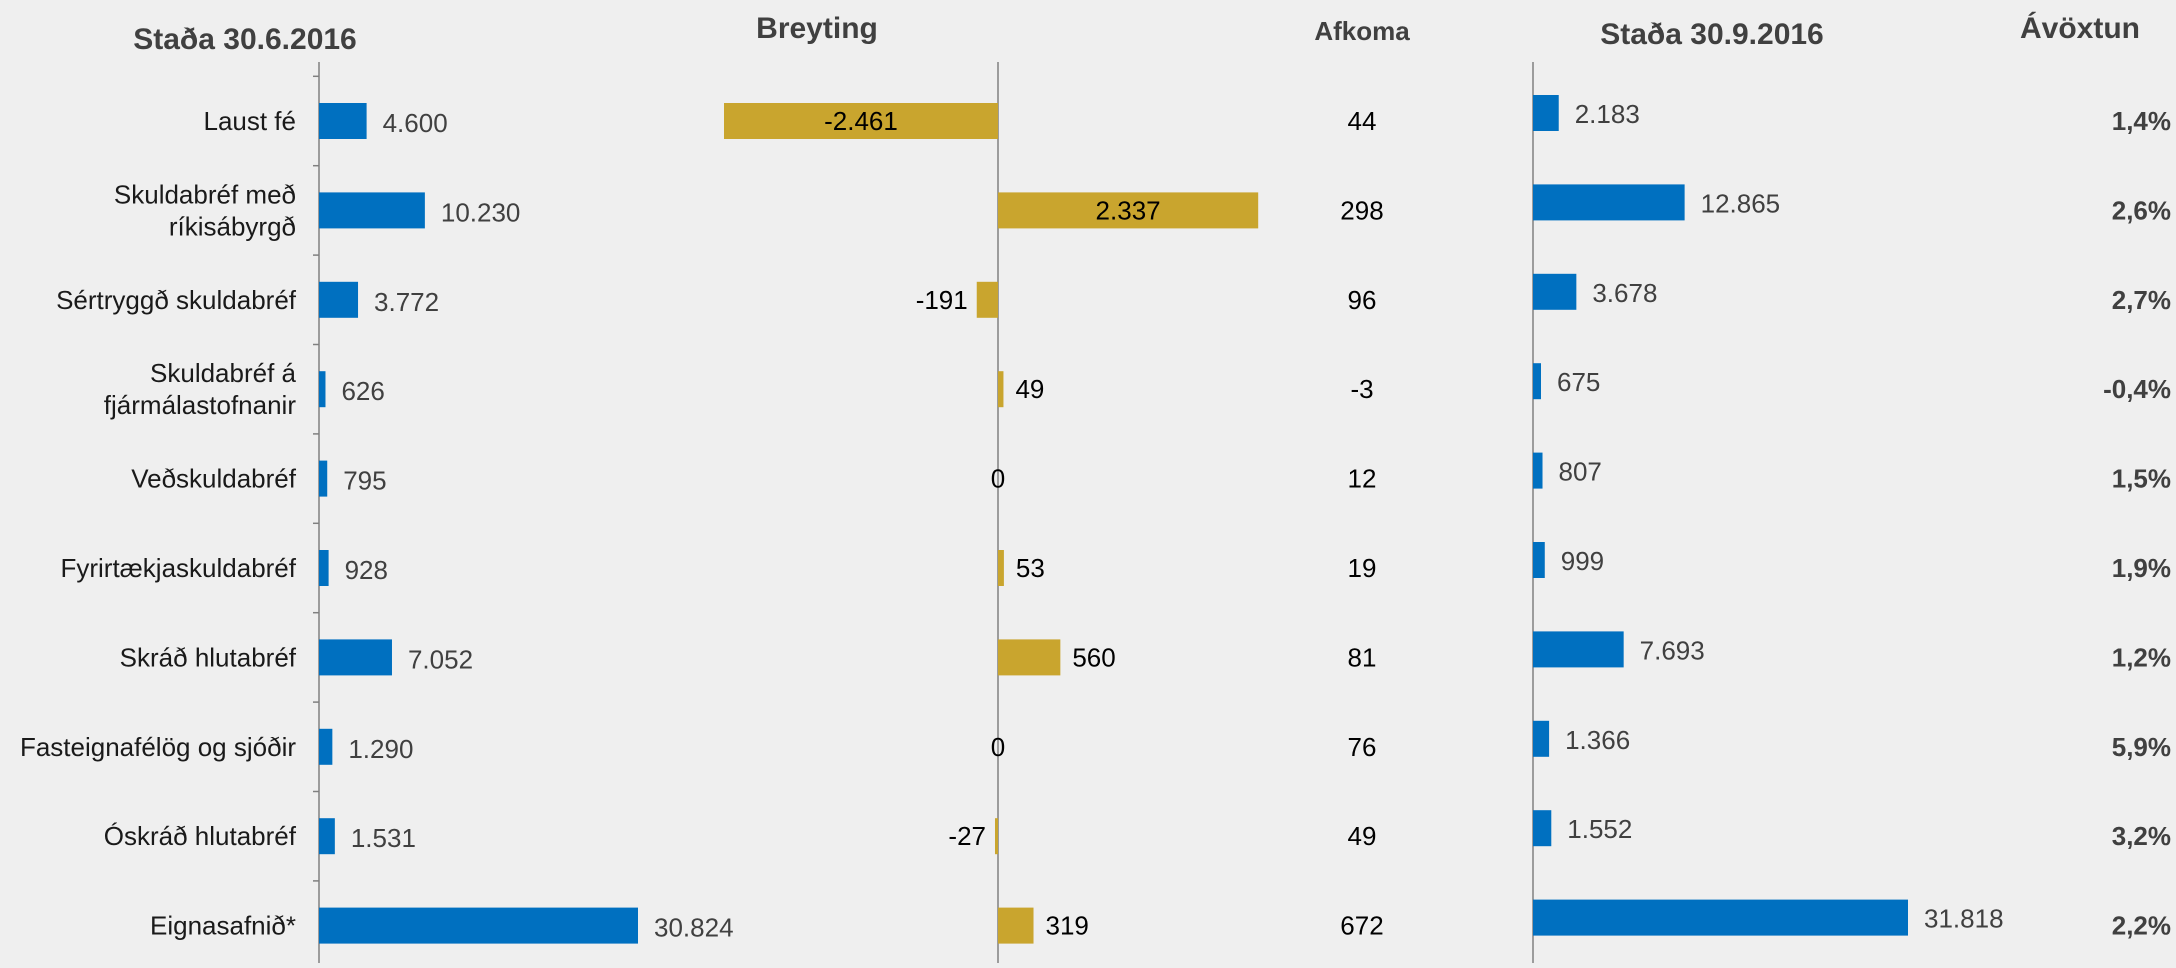 The image size is (2176, 968). What do you see at coordinates (364, 481) in the screenshot?
I see `bar-start-label: 795` at bounding box center [364, 481].